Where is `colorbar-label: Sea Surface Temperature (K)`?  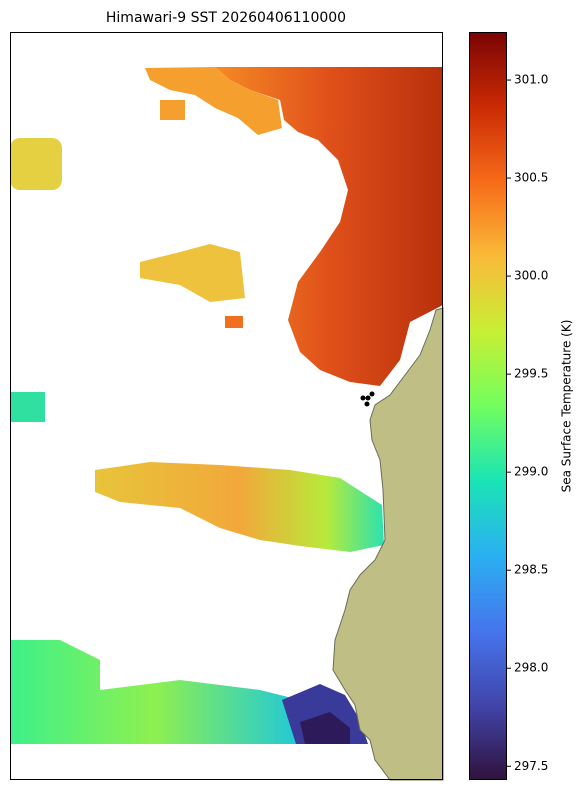 colorbar-label: Sea Surface Temperature (K) is located at coordinates (567, 406).